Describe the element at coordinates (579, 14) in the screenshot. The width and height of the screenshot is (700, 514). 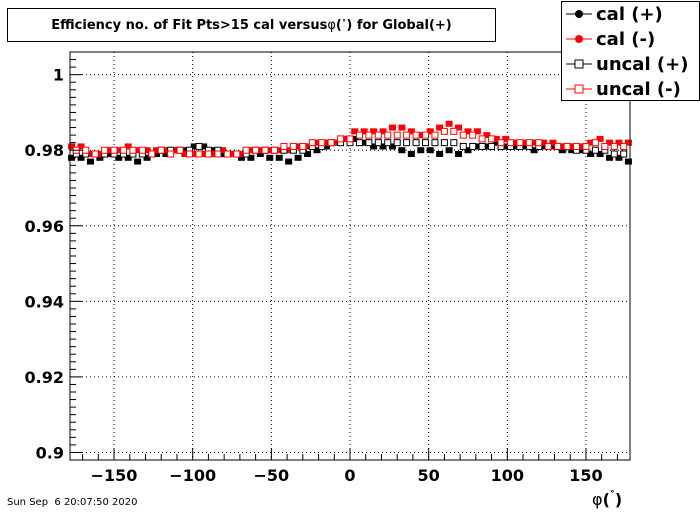
I see `legend-marker-cal-plus` at that location.